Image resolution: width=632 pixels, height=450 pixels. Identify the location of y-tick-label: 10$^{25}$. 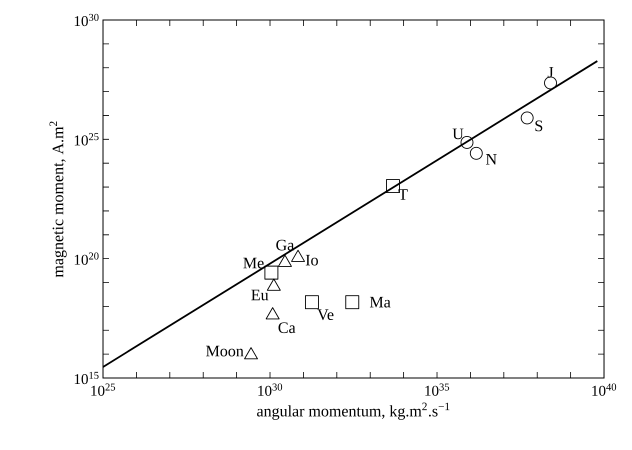
(86, 139).